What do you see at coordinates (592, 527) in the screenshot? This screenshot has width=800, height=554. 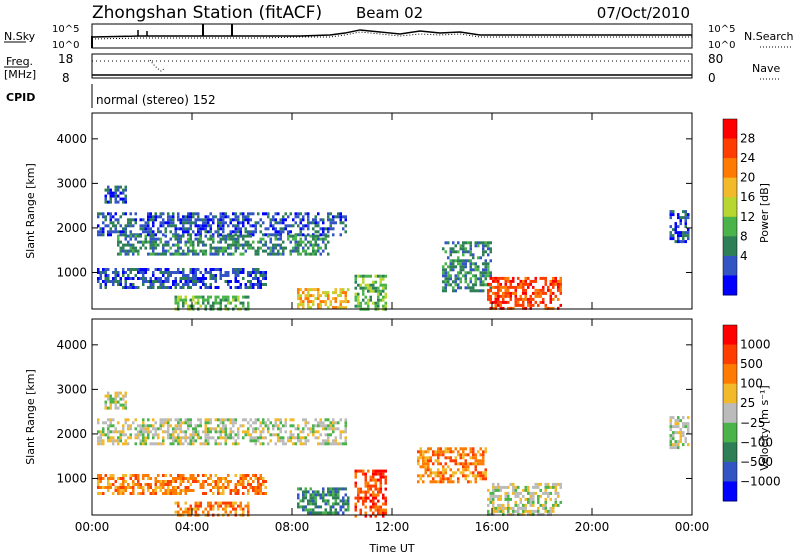 I see `velocity-x-tick-label: 20:00` at bounding box center [592, 527].